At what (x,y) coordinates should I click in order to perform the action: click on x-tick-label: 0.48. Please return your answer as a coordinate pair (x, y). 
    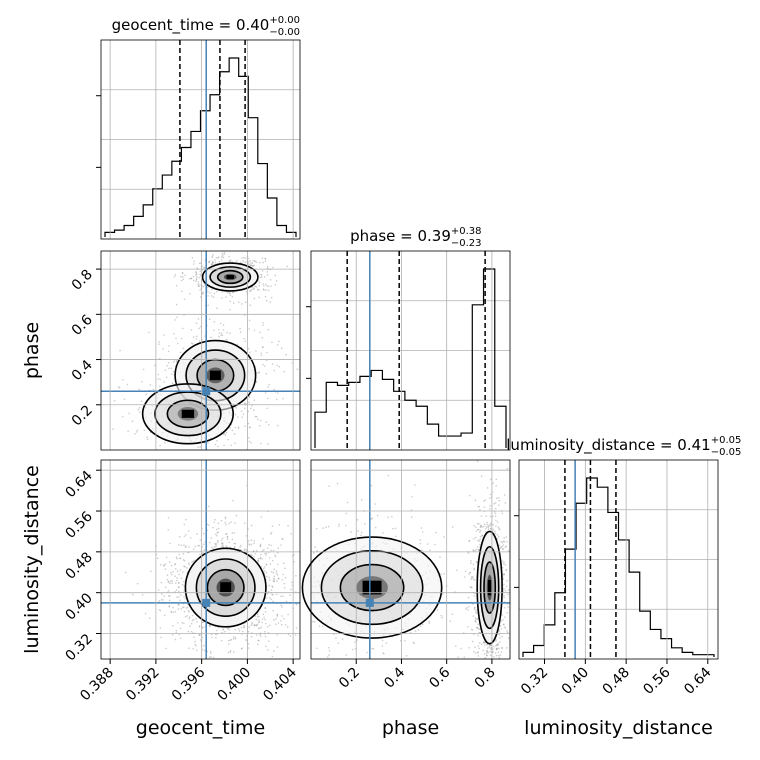
    Looking at the image, I should click on (616, 681).